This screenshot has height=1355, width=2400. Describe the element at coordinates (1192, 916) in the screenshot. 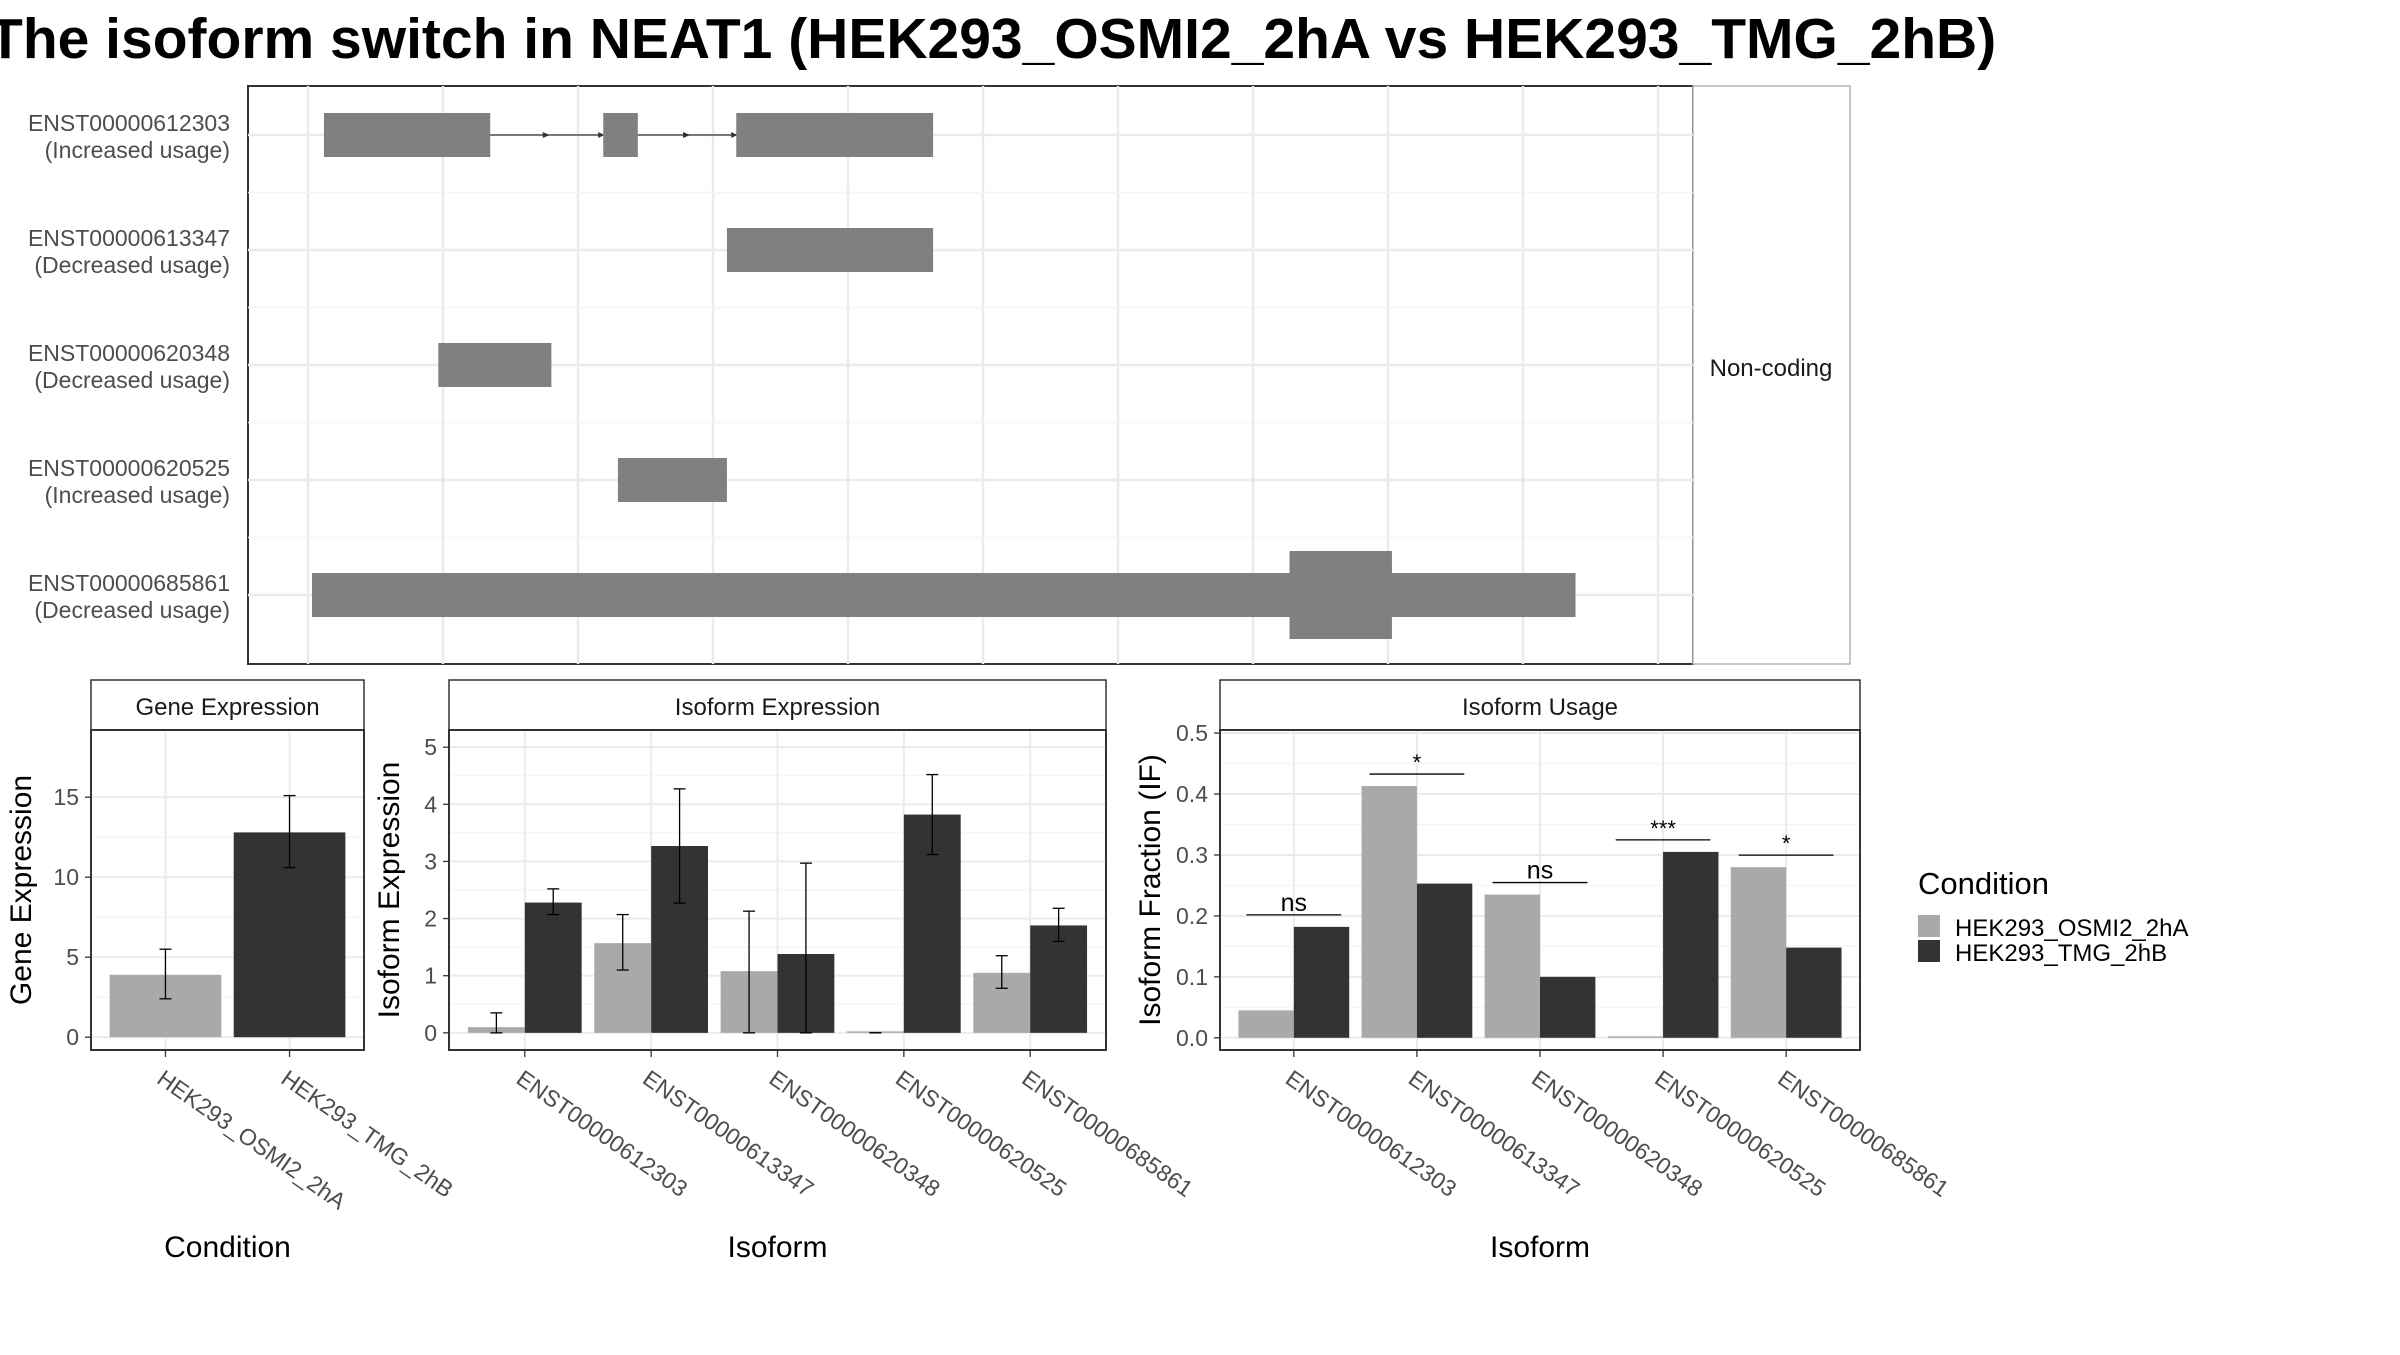

I see `y-tick-label: 0.2` at that location.